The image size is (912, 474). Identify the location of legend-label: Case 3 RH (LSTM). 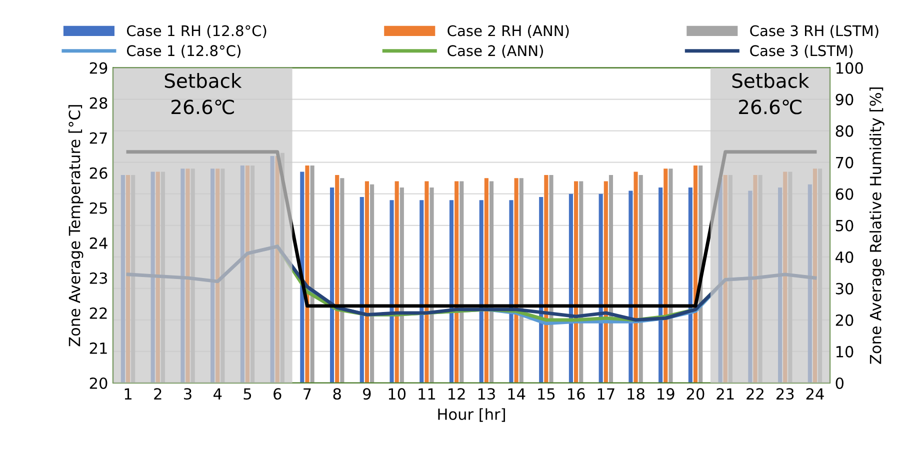
(814, 31).